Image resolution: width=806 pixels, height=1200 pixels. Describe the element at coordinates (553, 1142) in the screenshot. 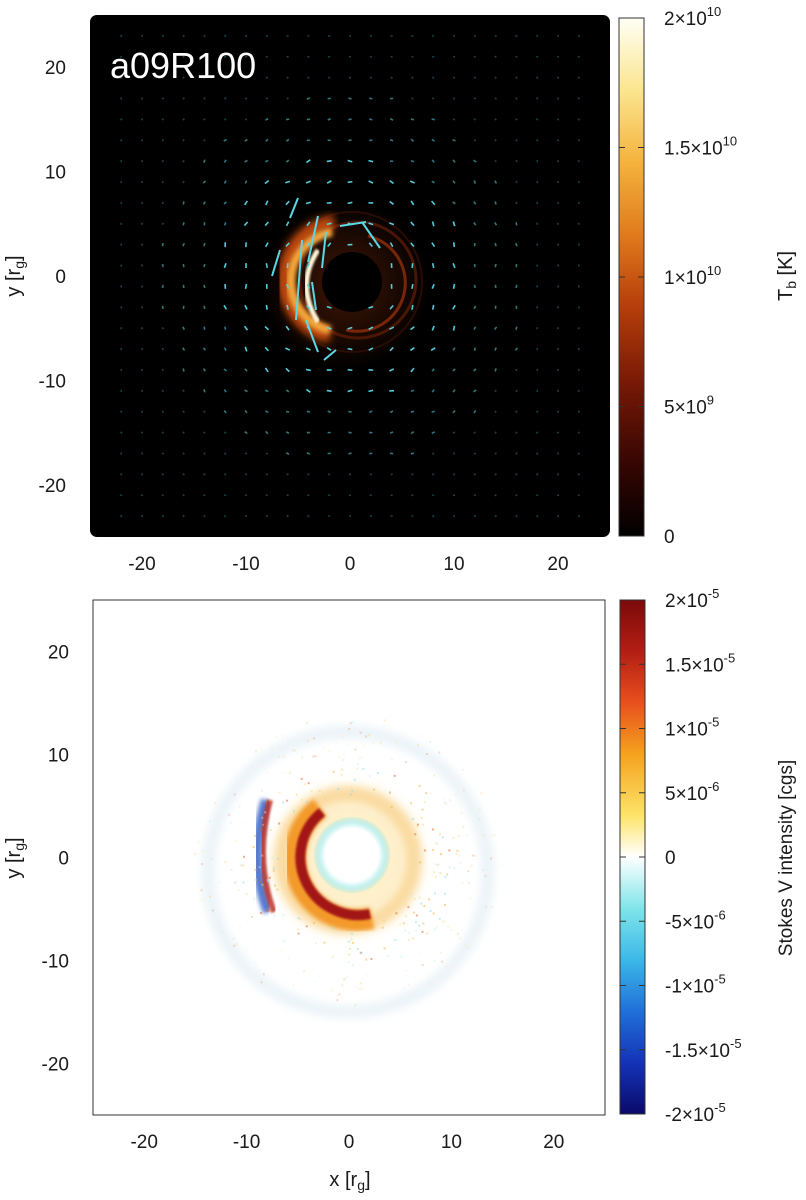

I see `x-tick-label: 20` at that location.